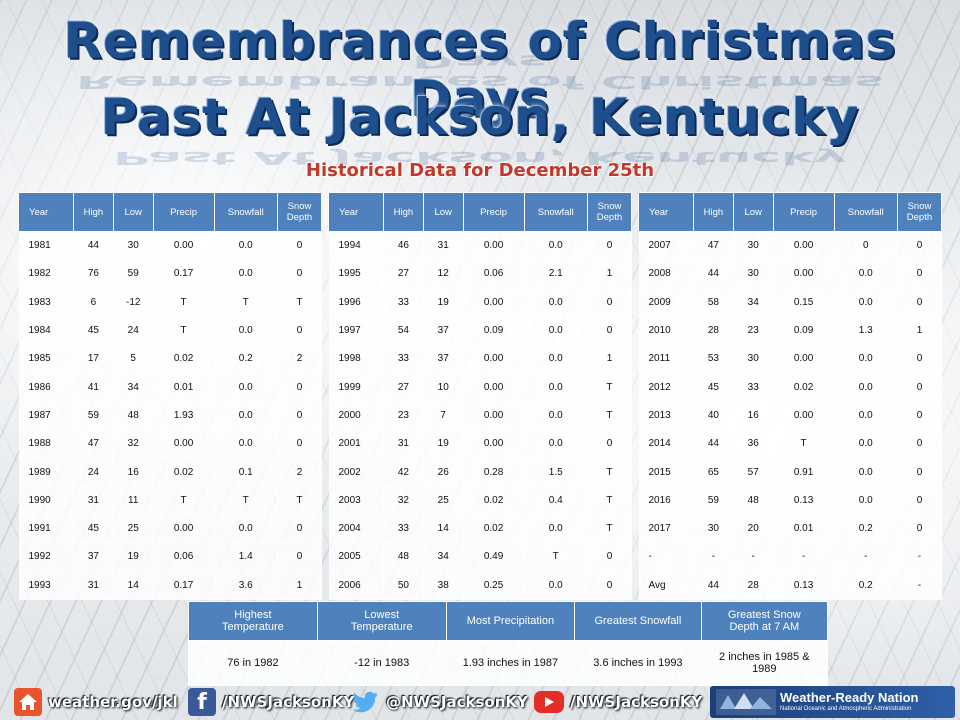 The width and height of the screenshot is (960, 720). I want to click on table-cell: 1994, so click(356, 246).